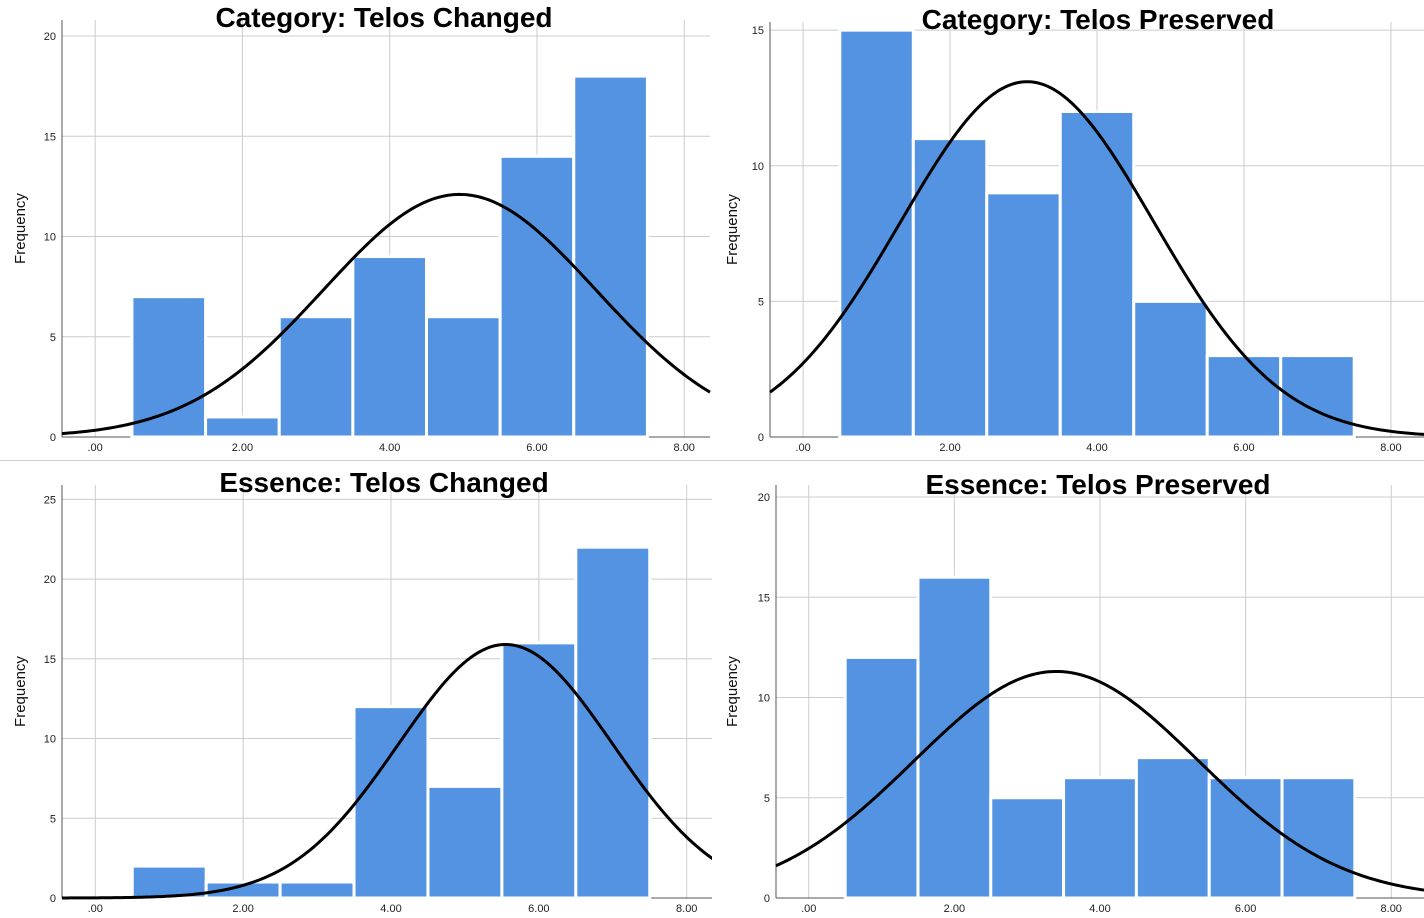  I want to click on chart-title: Essence: Telos Changed, so click(384, 482).